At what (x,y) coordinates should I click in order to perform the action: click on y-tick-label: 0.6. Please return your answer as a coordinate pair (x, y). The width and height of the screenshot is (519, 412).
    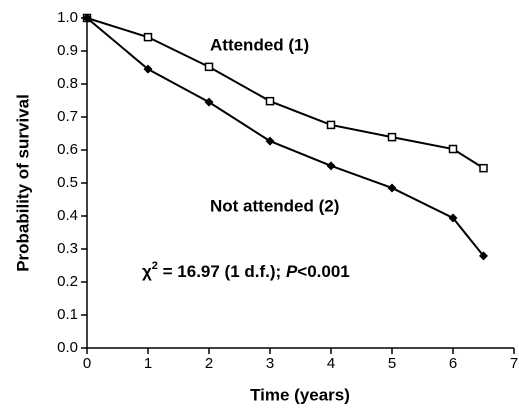
    Looking at the image, I should click on (67, 149).